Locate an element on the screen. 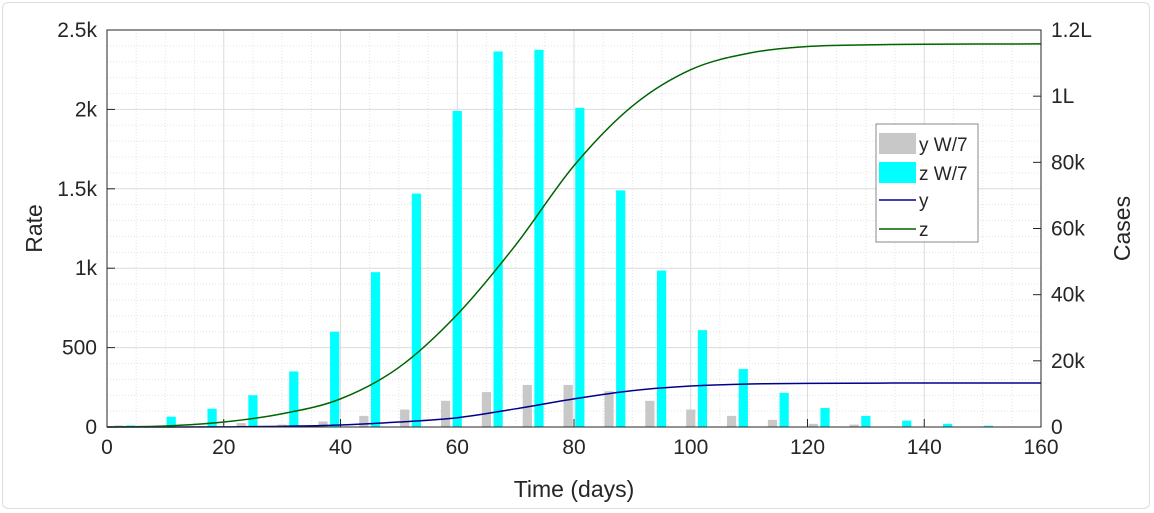  x-tick-label: 140 is located at coordinates (924, 447).